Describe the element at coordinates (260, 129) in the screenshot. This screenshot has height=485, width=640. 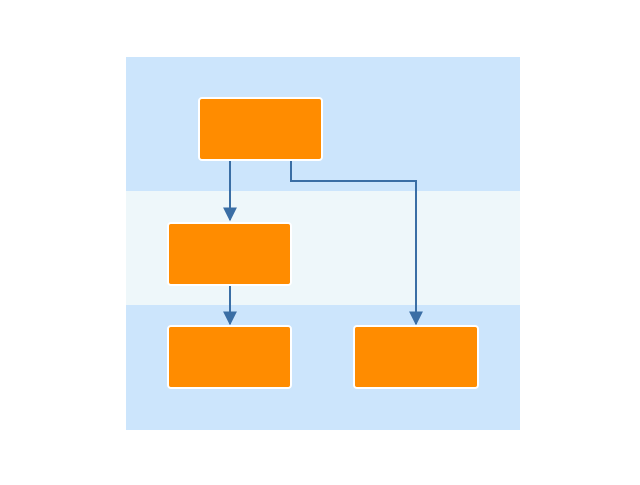
I see `node-top` at that location.